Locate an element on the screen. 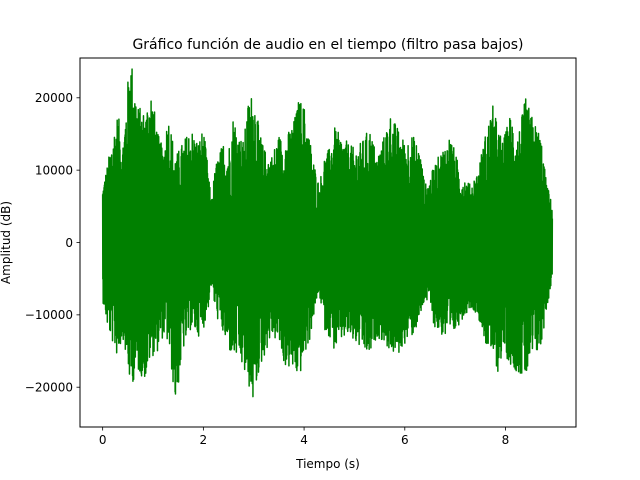 The image size is (640, 480). y-tick-label: 20000 is located at coordinates (54, 98).